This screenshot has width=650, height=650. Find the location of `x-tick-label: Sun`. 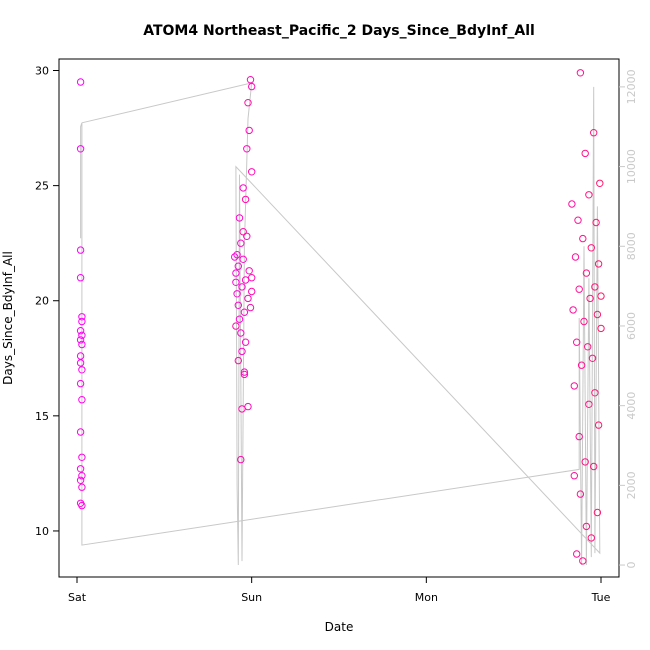

x-tick-label: Sun is located at coordinates (251, 597).